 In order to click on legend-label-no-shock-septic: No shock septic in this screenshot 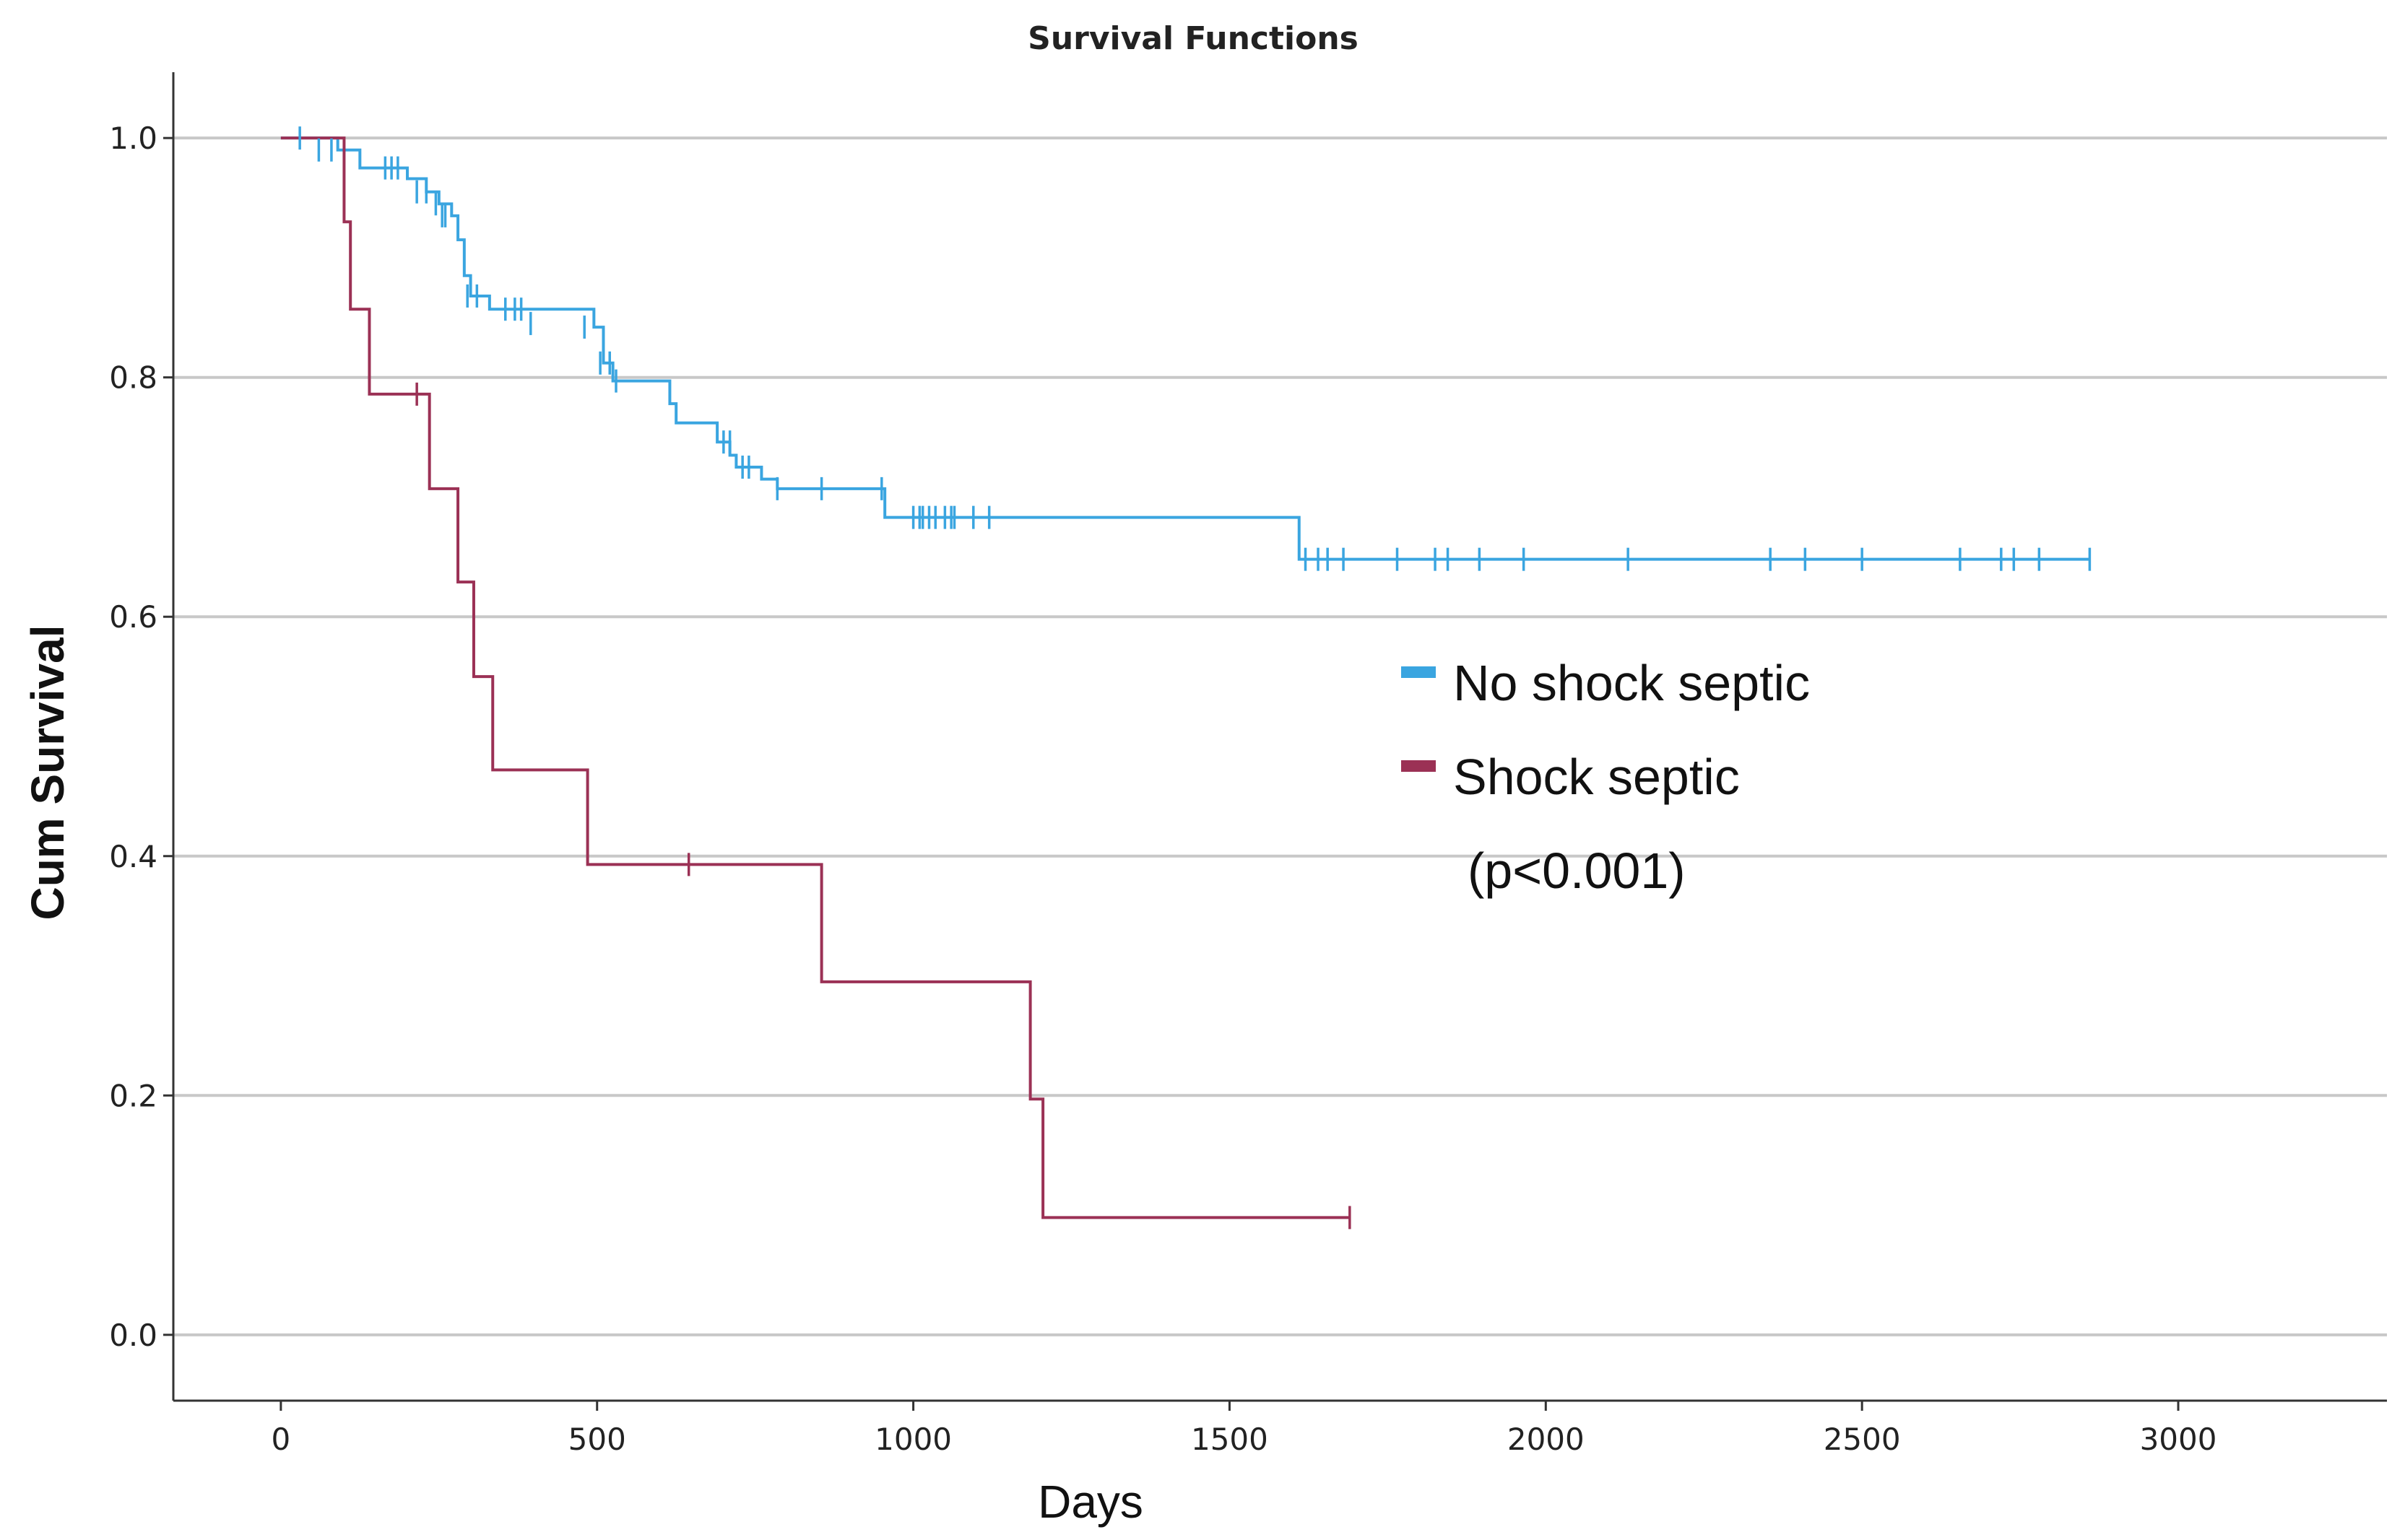, I will do `click(1631, 683)`.